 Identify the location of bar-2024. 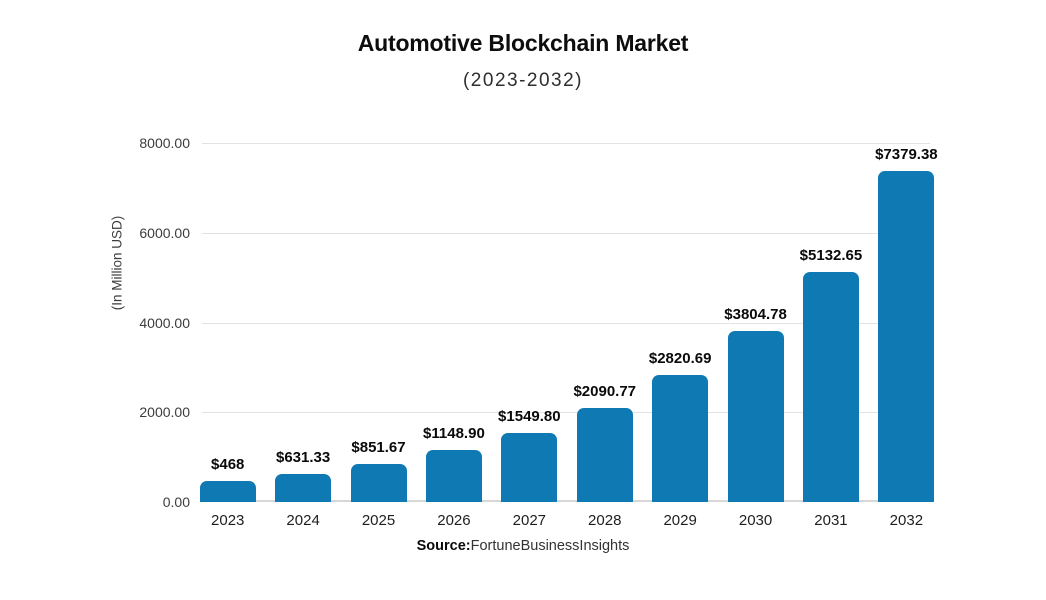
(303, 487).